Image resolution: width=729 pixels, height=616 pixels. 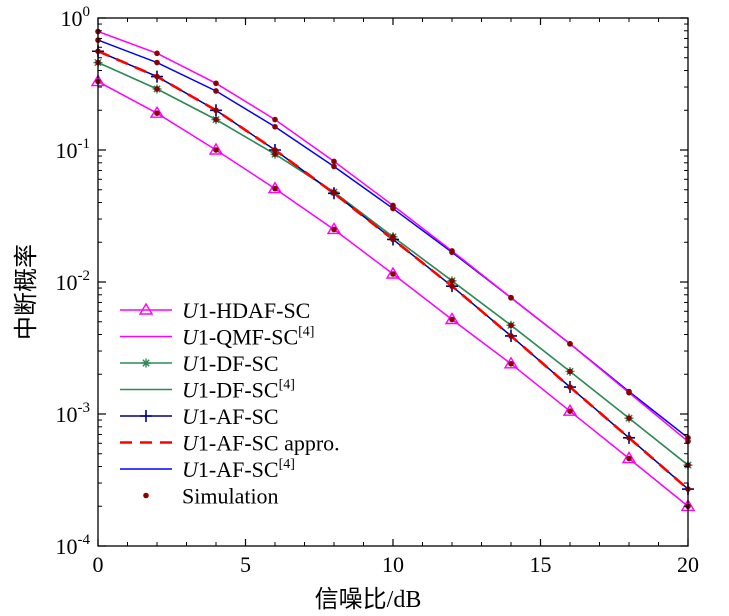 I want to click on y-axis-title: 中断概率, so click(x=26, y=292).